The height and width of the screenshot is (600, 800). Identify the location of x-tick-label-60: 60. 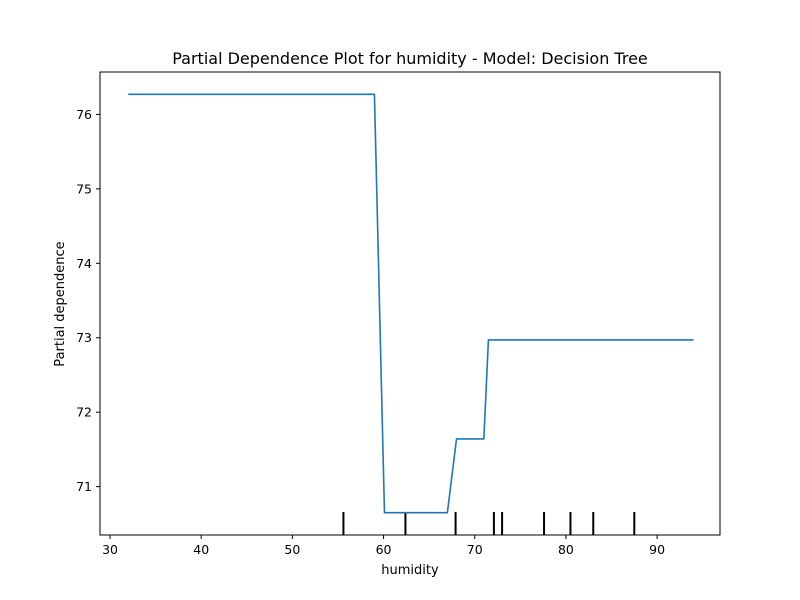
(384, 549).